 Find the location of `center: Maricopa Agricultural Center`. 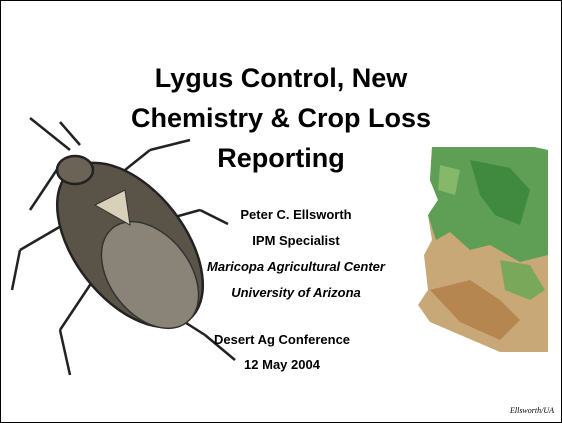

center: Maricopa Agricultural Center is located at coordinates (296, 266).